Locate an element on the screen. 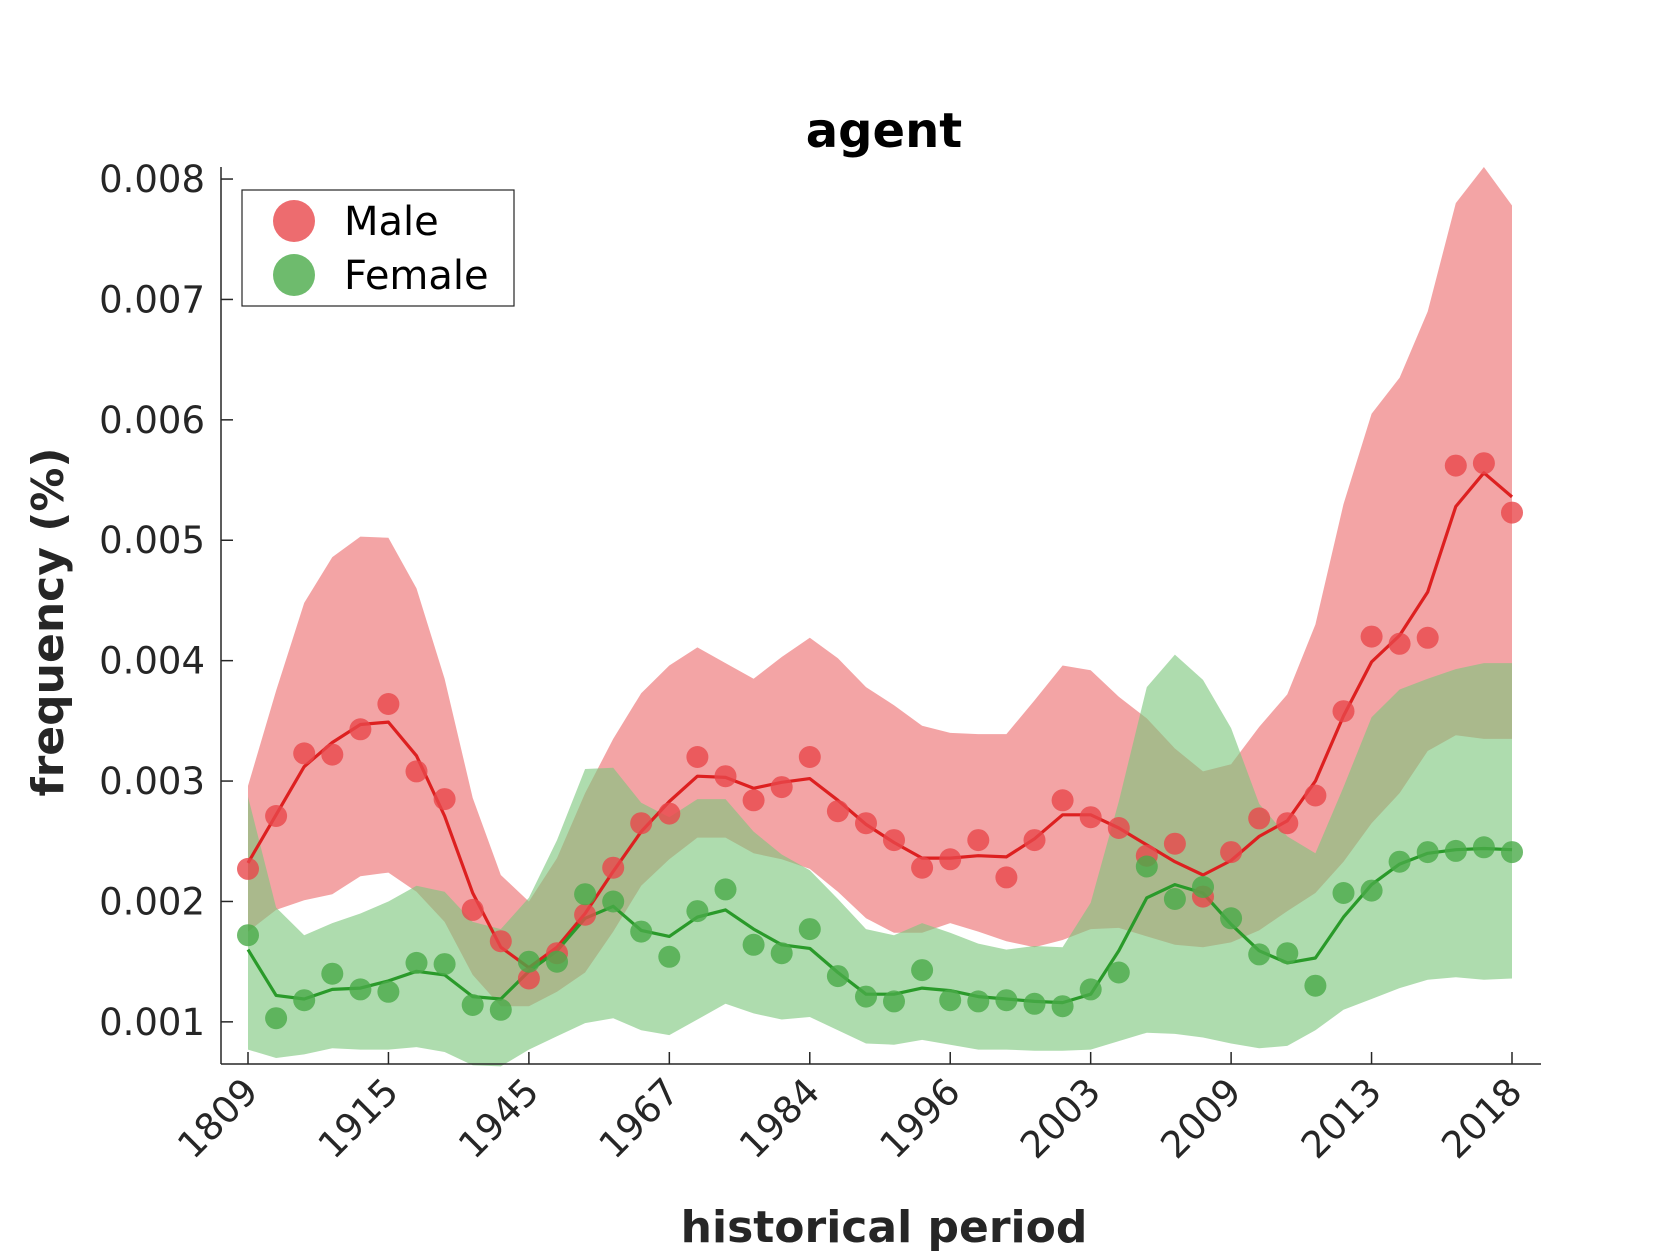 Image resolution: width=1680 pixels, height=1260 pixels. x-tick-label: 2009 is located at coordinates (1200, 1118).